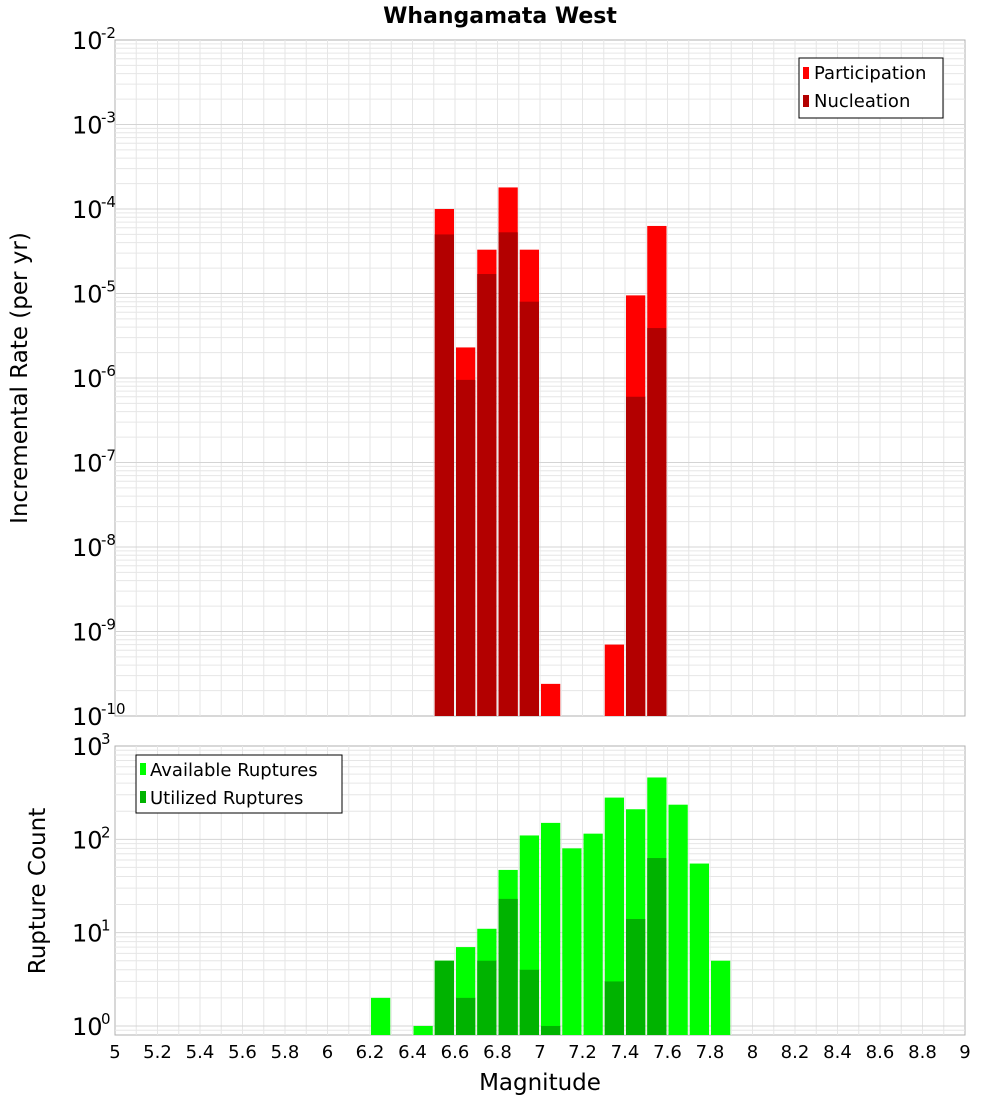 The height and width of the screenshot is (1100, 1000). I want to click on x-tick-label: 8.2, so click(795, 1052).